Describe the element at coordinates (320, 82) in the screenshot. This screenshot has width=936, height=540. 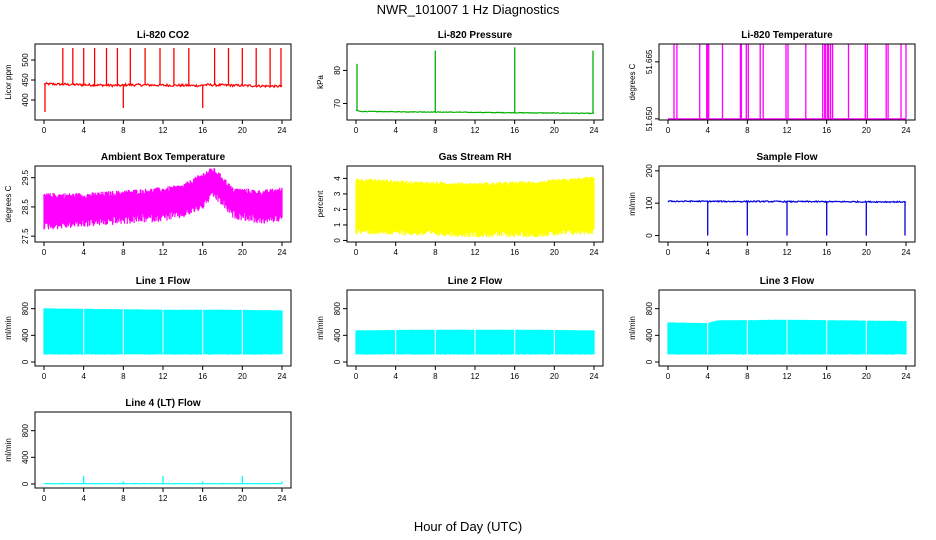
I see `y-axis-label: kPa` at that location.